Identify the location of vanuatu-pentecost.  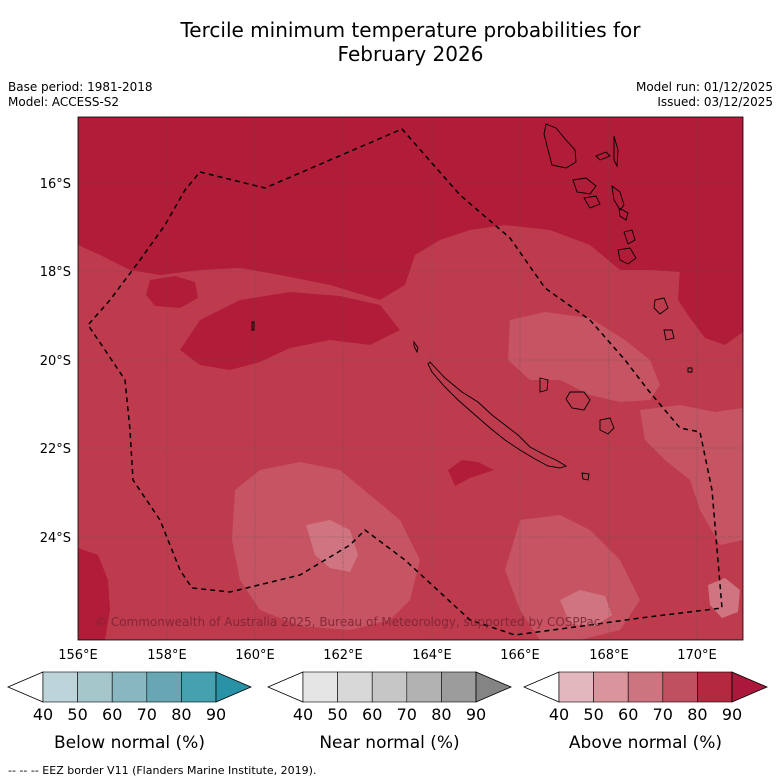
(618, 197).